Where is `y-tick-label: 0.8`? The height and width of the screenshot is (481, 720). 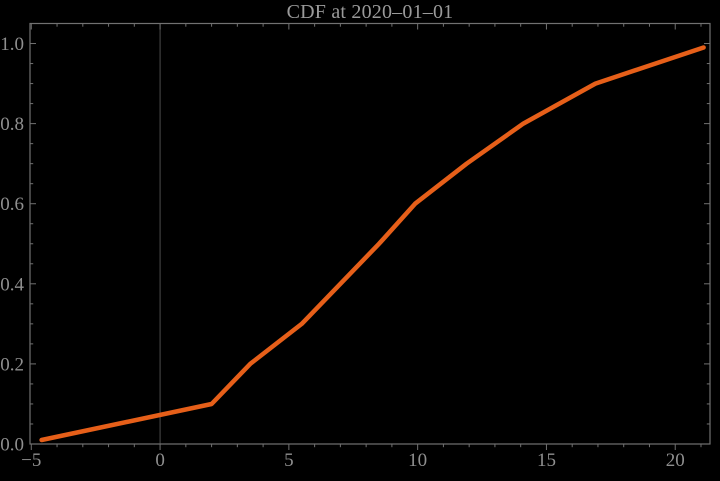 y-tick-label: 0.8 is located at coordinates (12, 124).